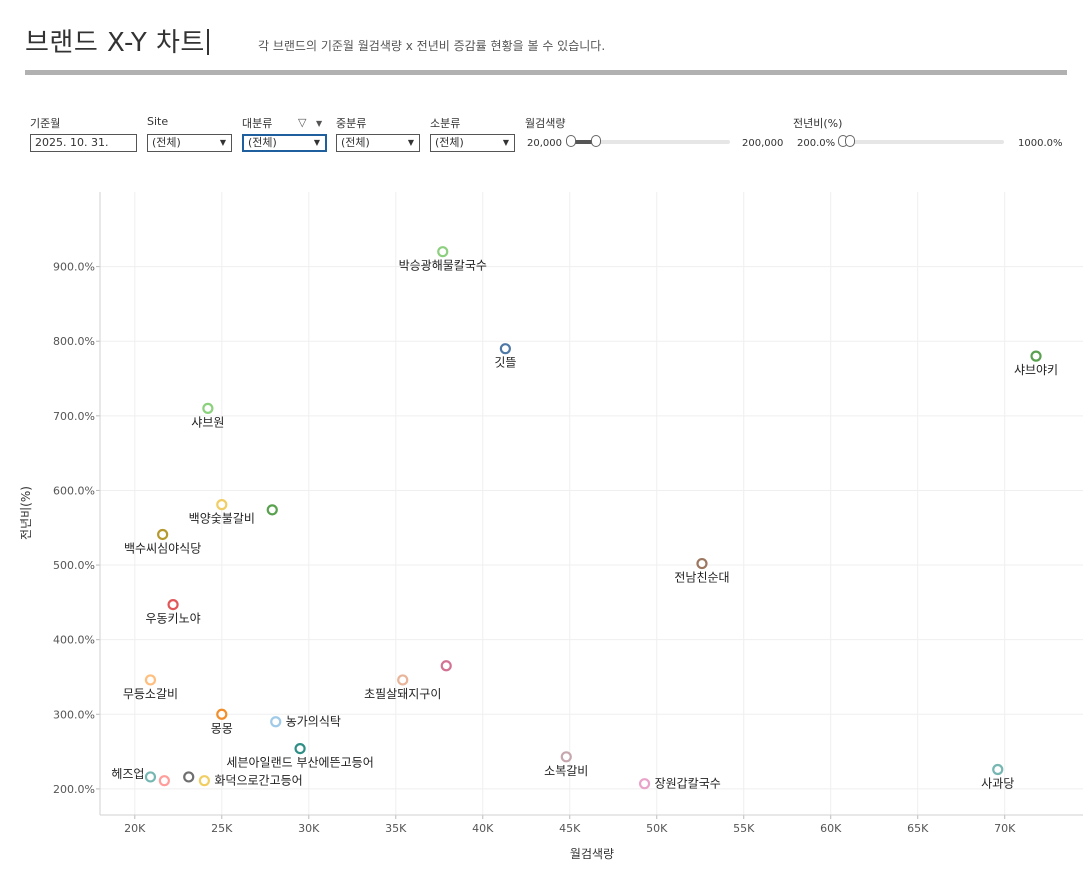 This screenshot has height=873, width=1090. I want to click on data-point-label: 화덕으로간고등어, so click(258, 781).